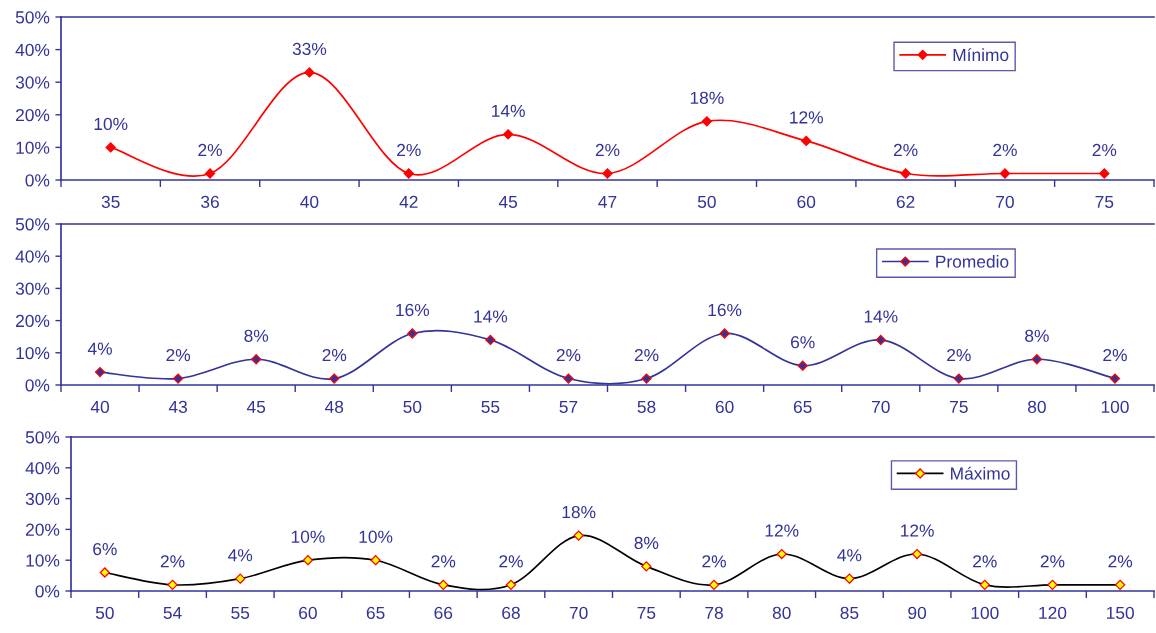  What do you see at coordinates (707, 97) in the screenshot?
I see `data-label: 18%` at bounding box center [707, 97].